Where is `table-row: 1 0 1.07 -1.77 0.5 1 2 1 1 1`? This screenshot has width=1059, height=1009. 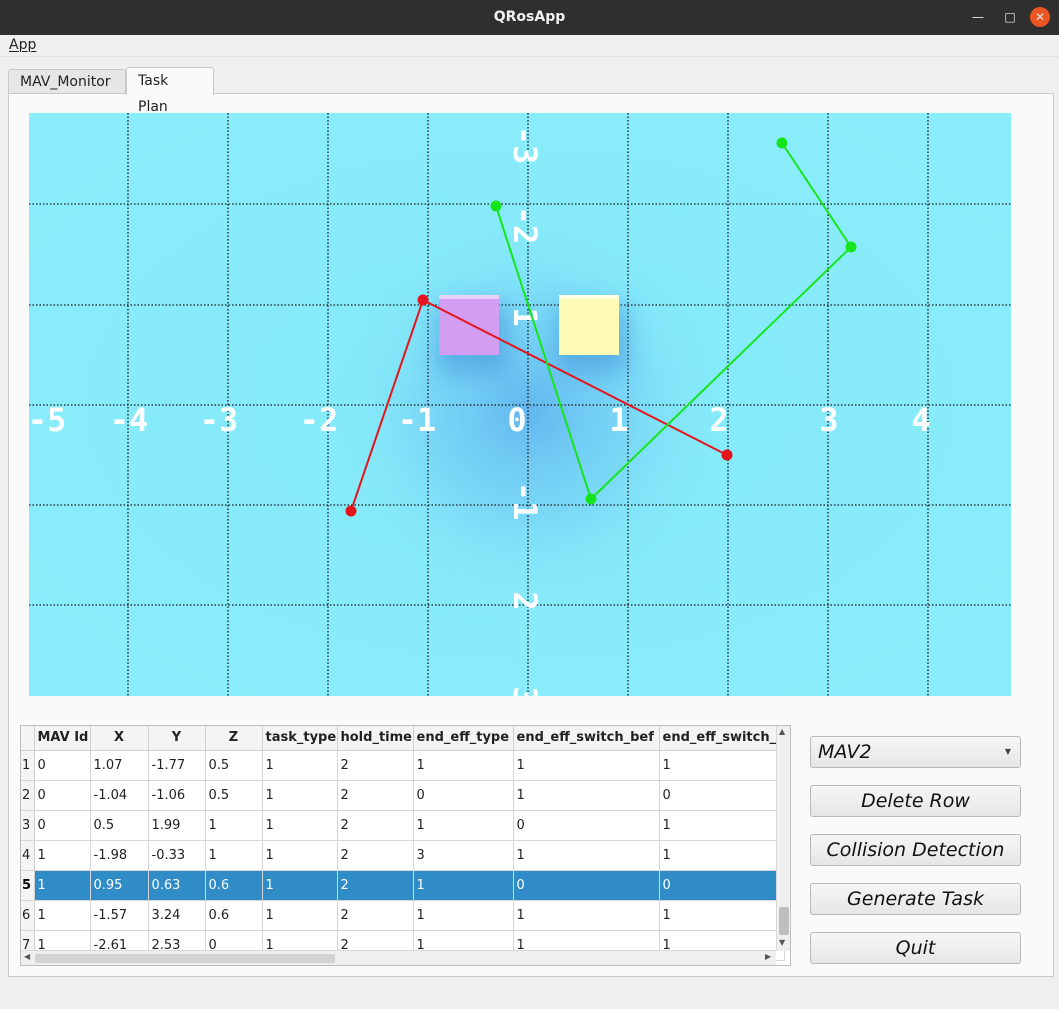 table-row: 1 0 1.07 -1.77 0.5 1 2 1 1 1 is located at coordinates (403, 765).